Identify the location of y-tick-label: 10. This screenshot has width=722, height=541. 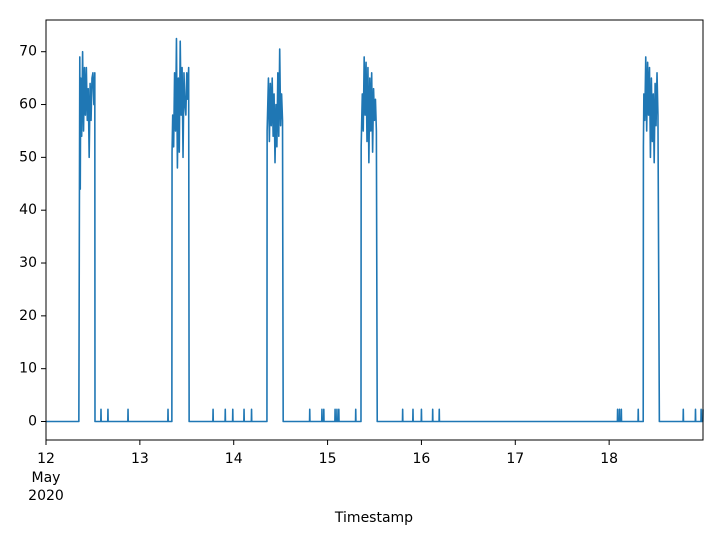
(28, 369).